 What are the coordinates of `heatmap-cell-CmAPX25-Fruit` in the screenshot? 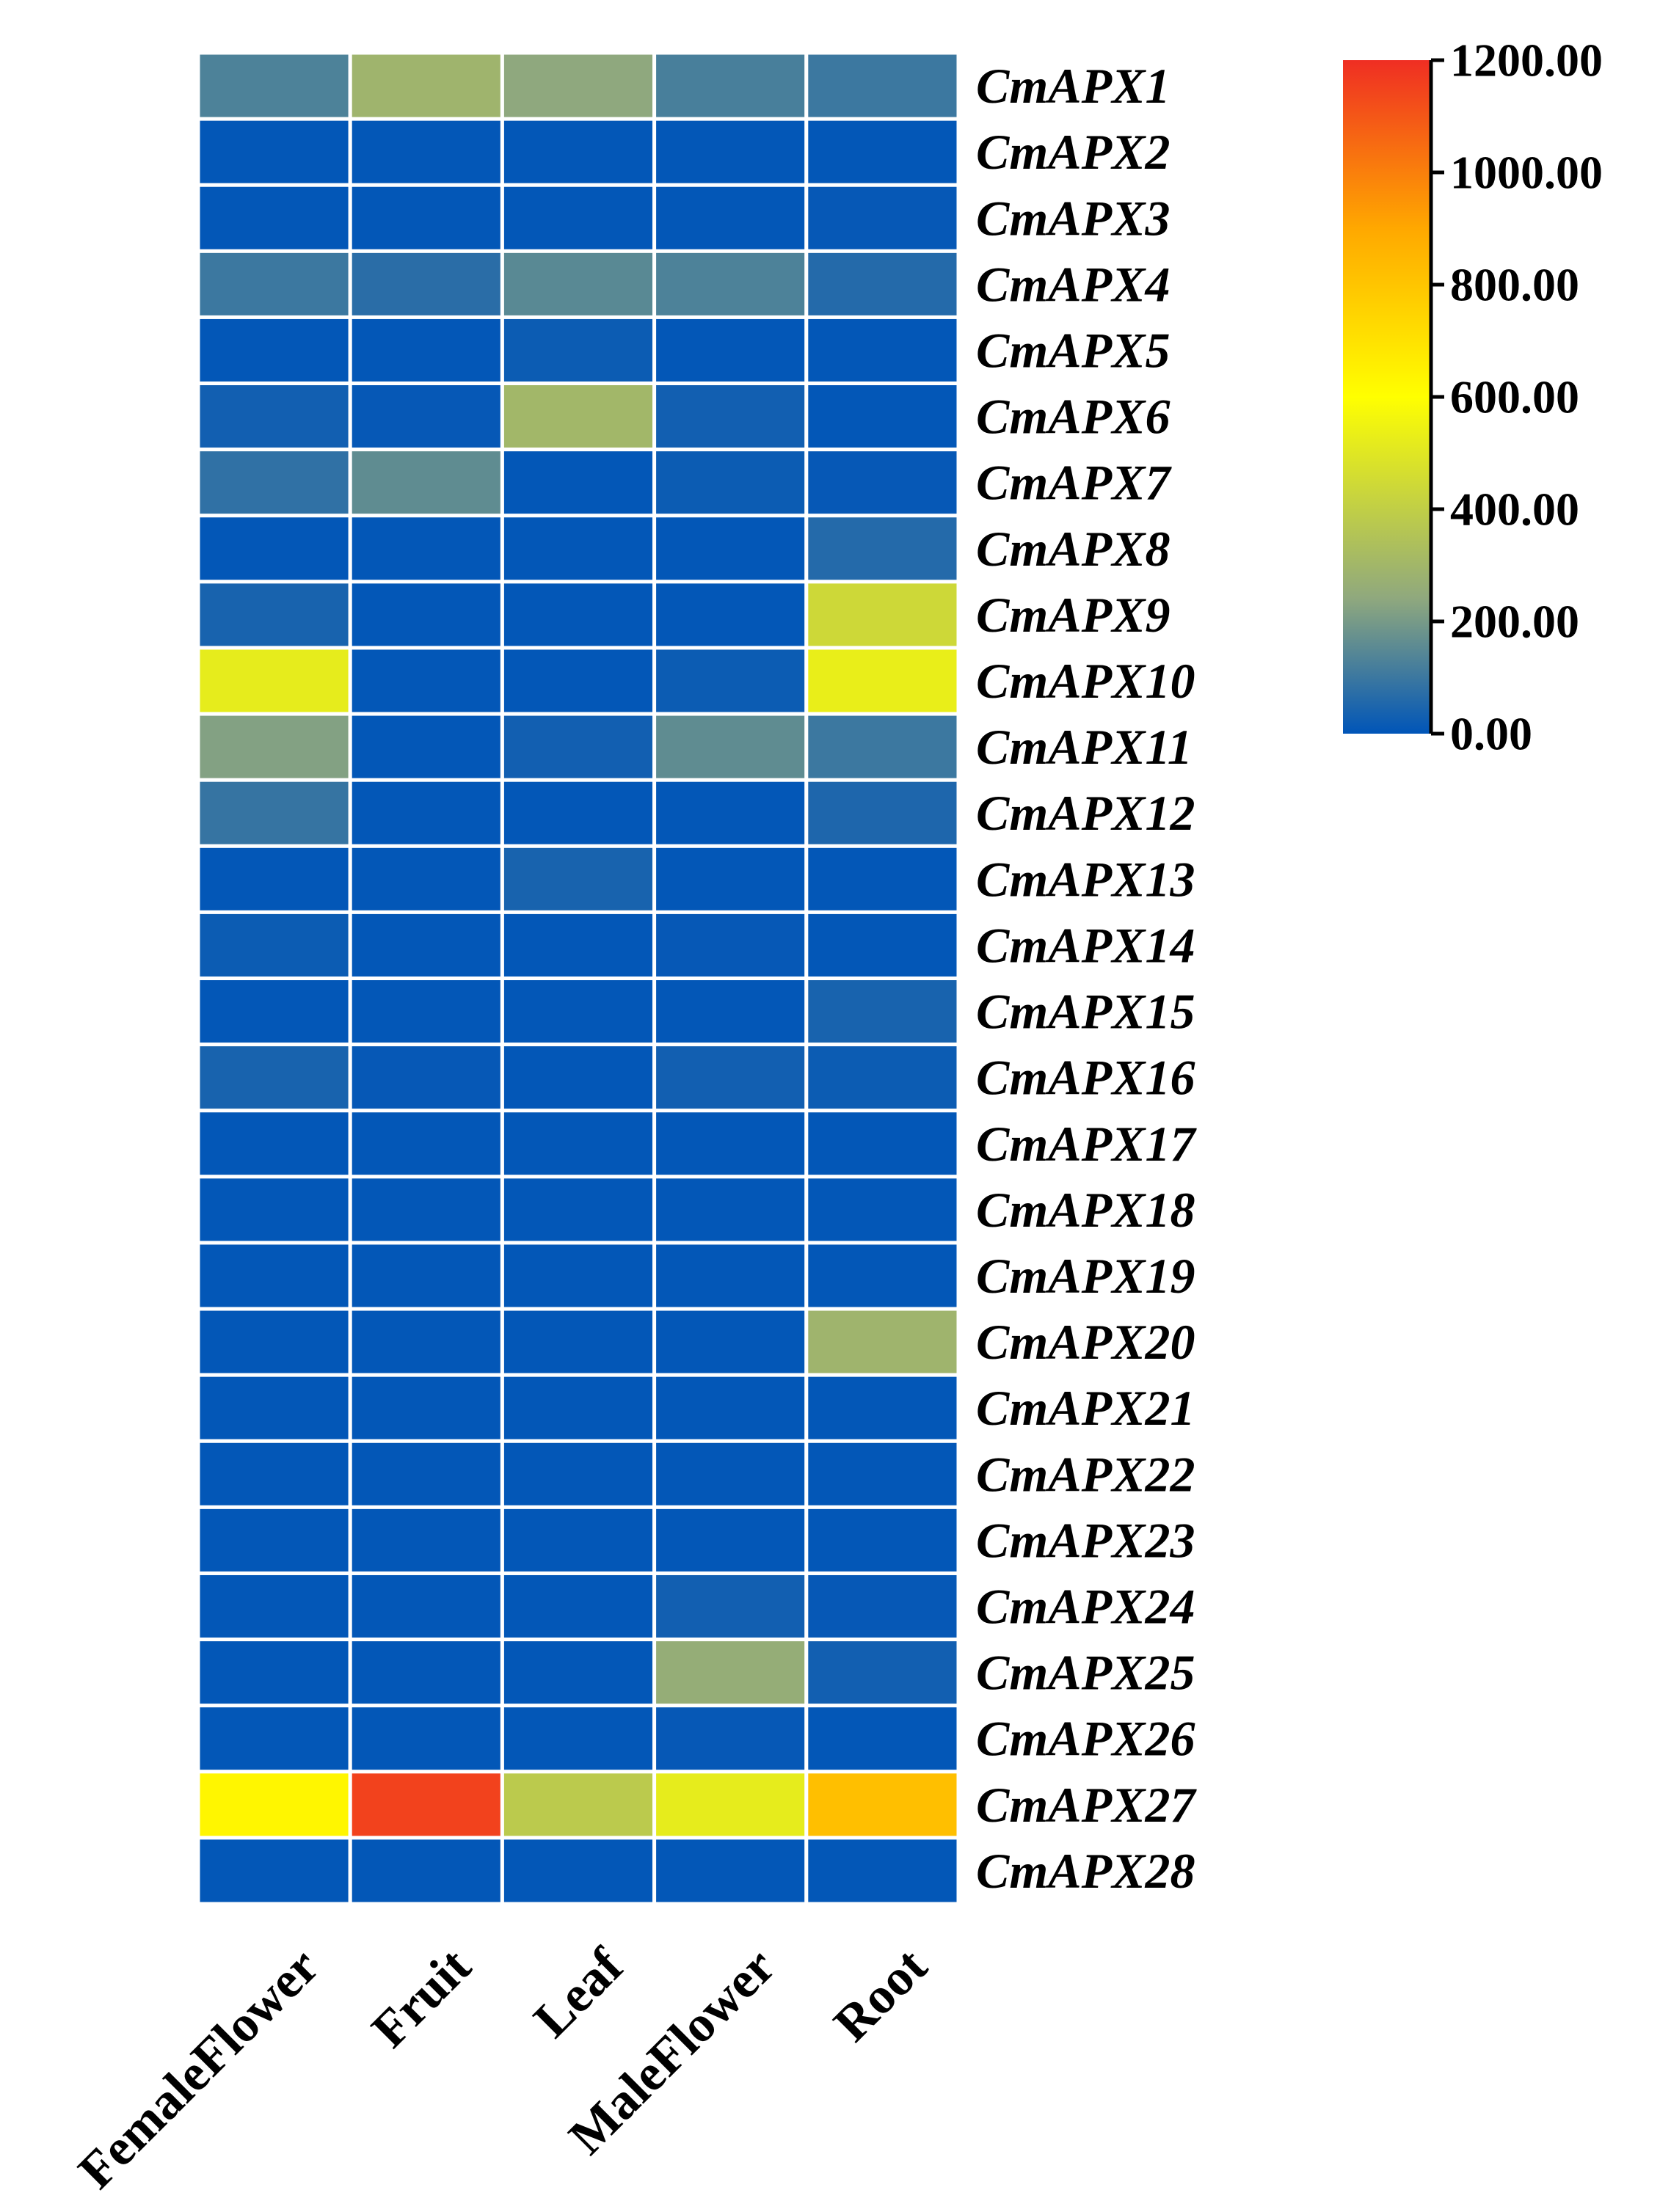 It's located at (426, 1673).